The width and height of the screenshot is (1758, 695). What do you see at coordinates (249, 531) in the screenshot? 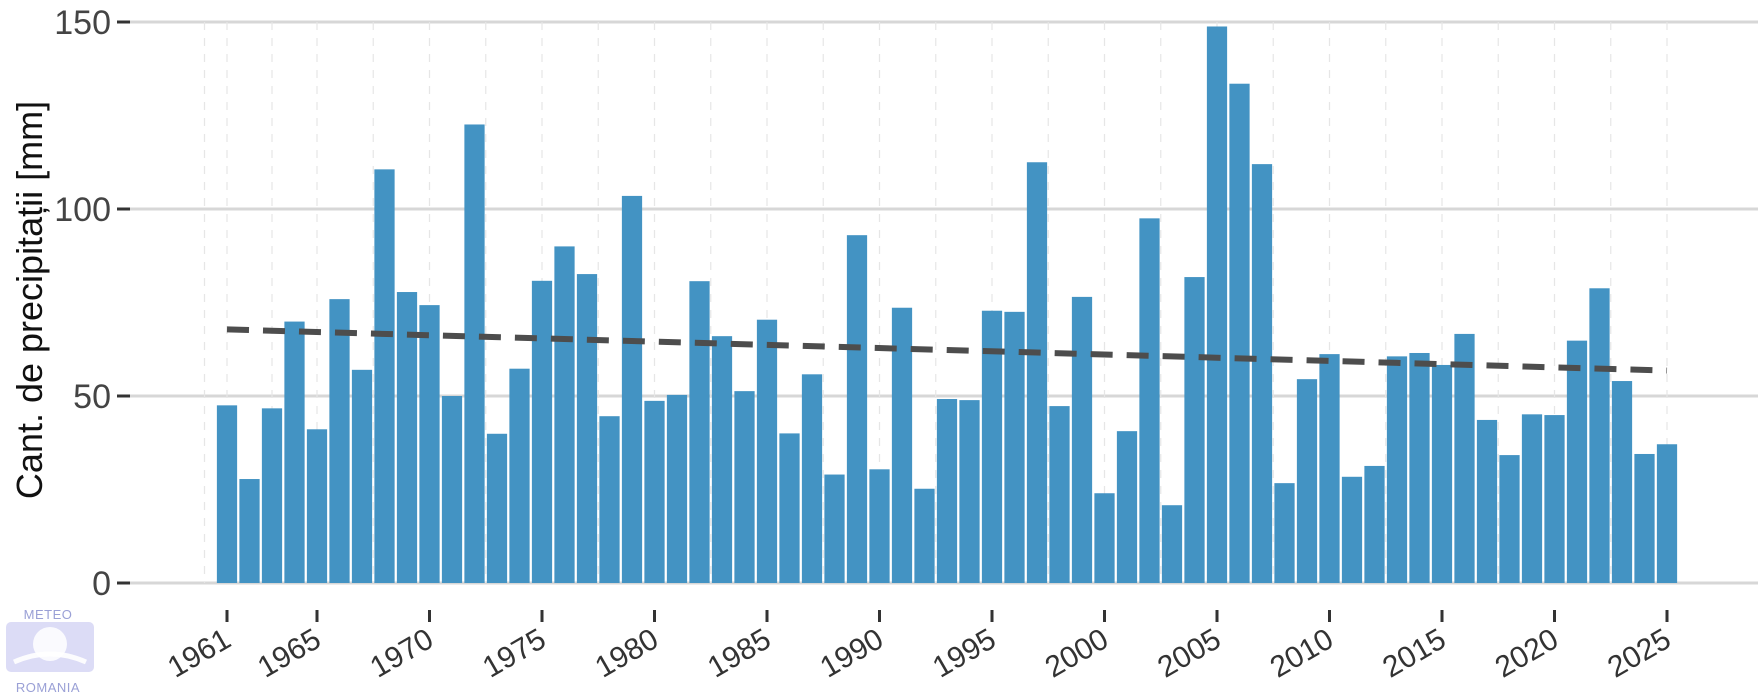
I see `bar-1962` at bounding box center [249, 531].